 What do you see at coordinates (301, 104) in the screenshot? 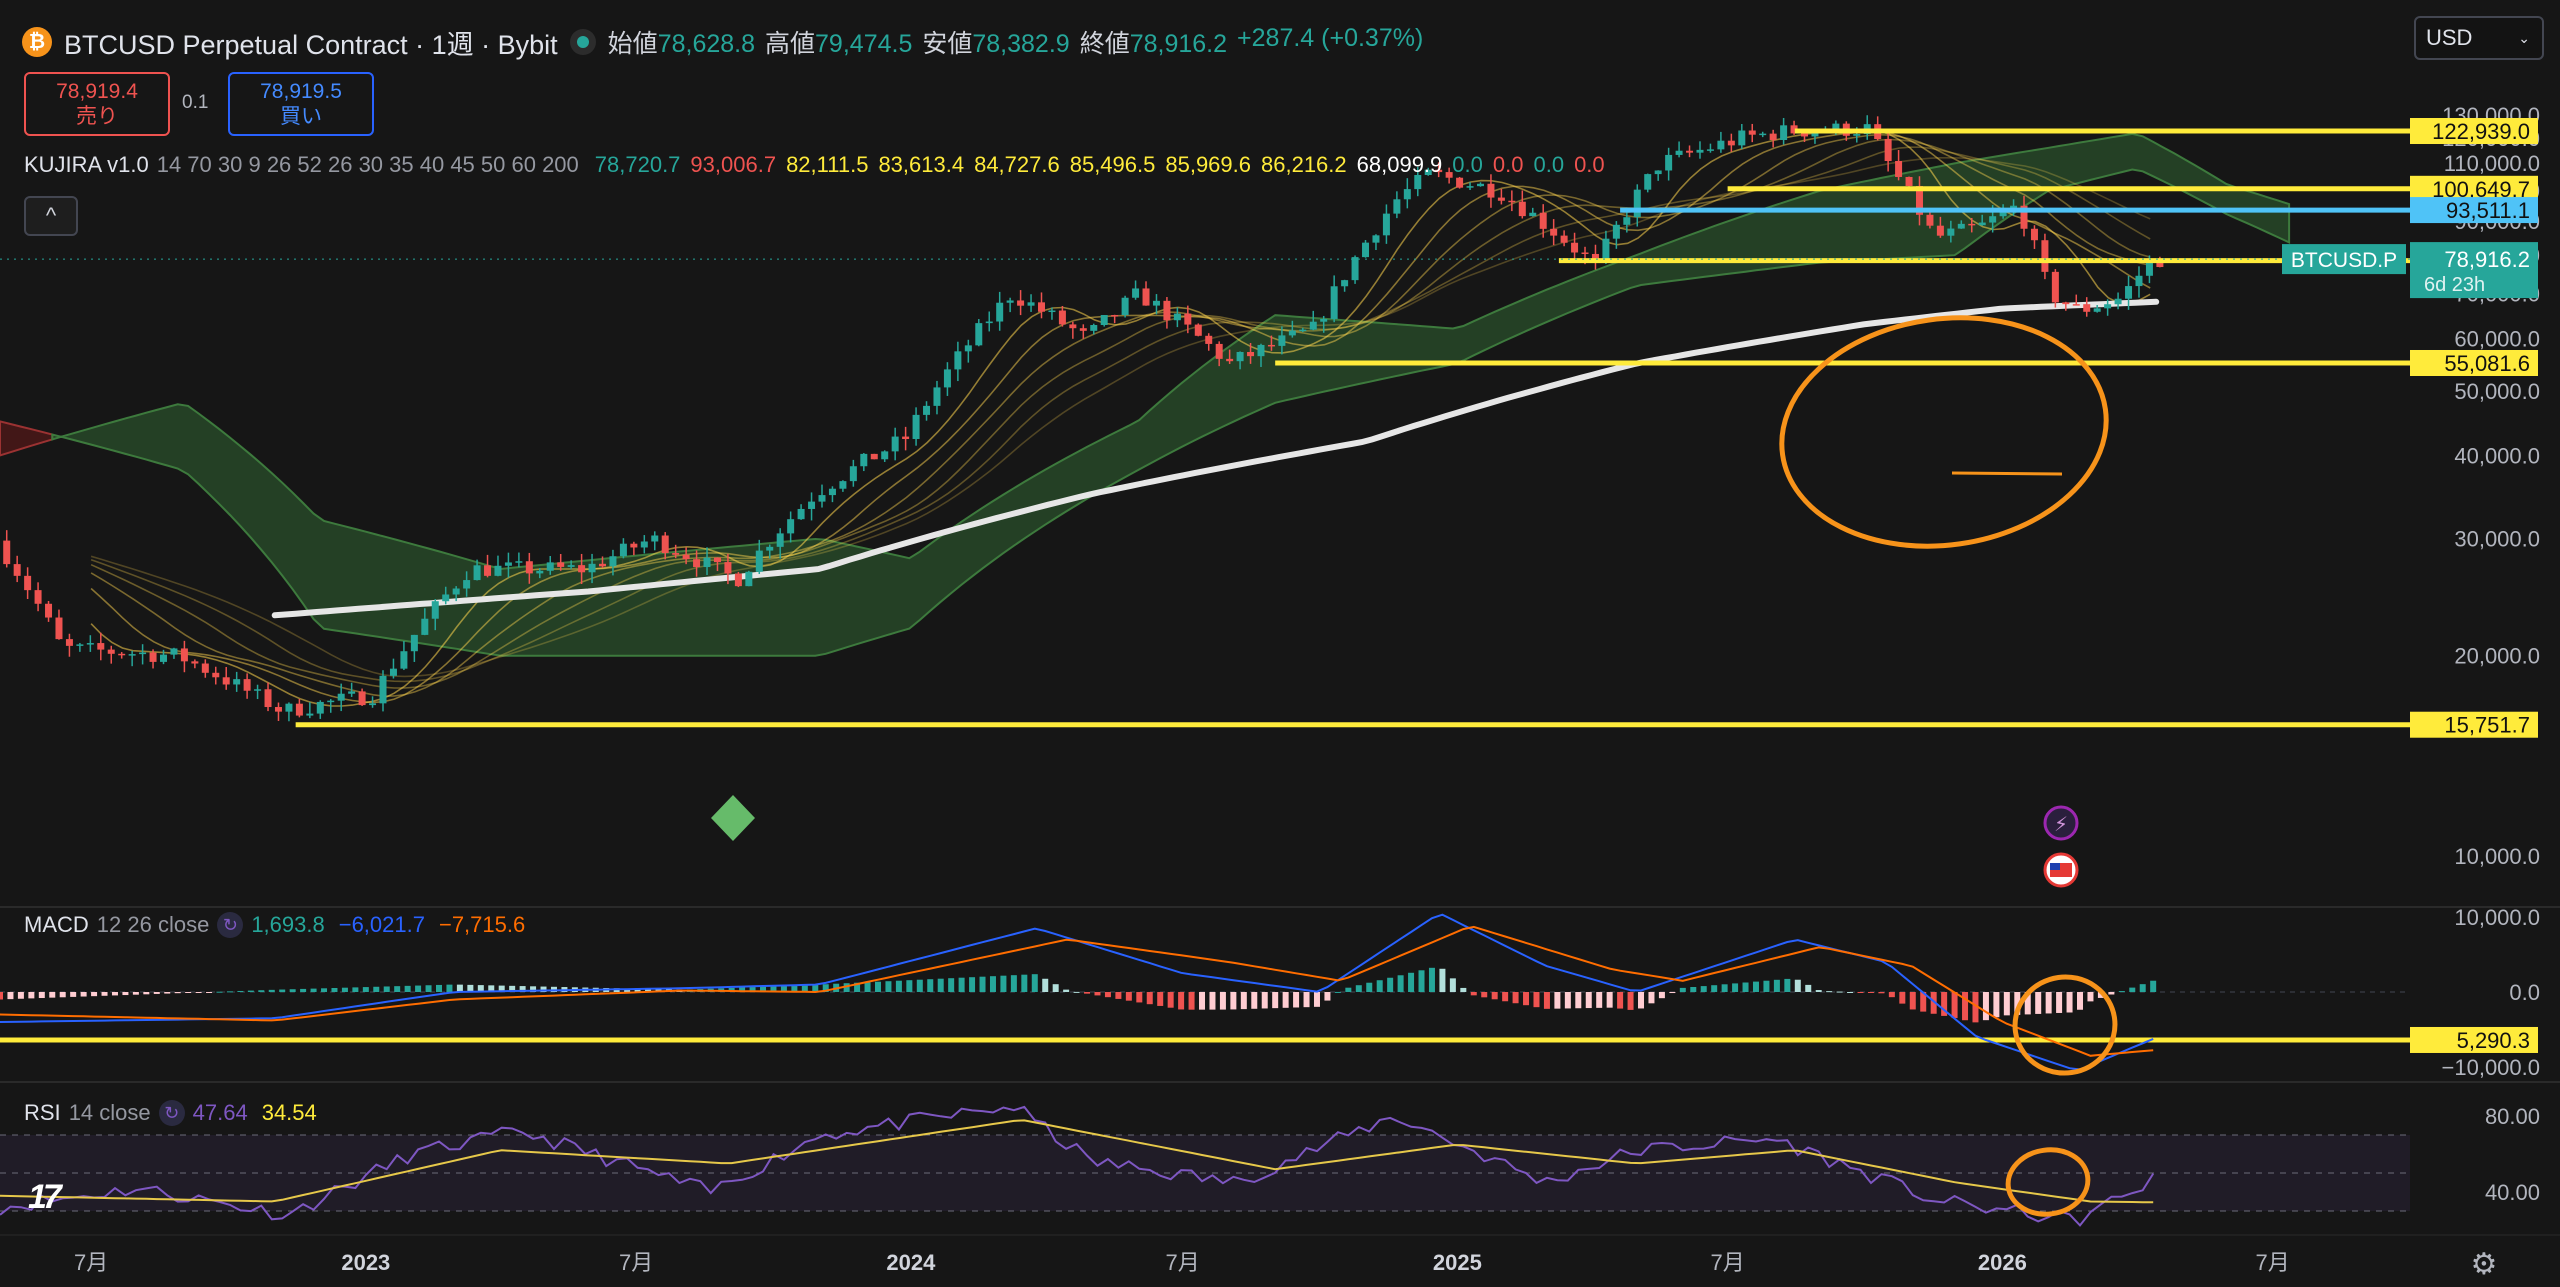
I see `buy-button: 78,919.5 買い` at bounding box center [301, 104].